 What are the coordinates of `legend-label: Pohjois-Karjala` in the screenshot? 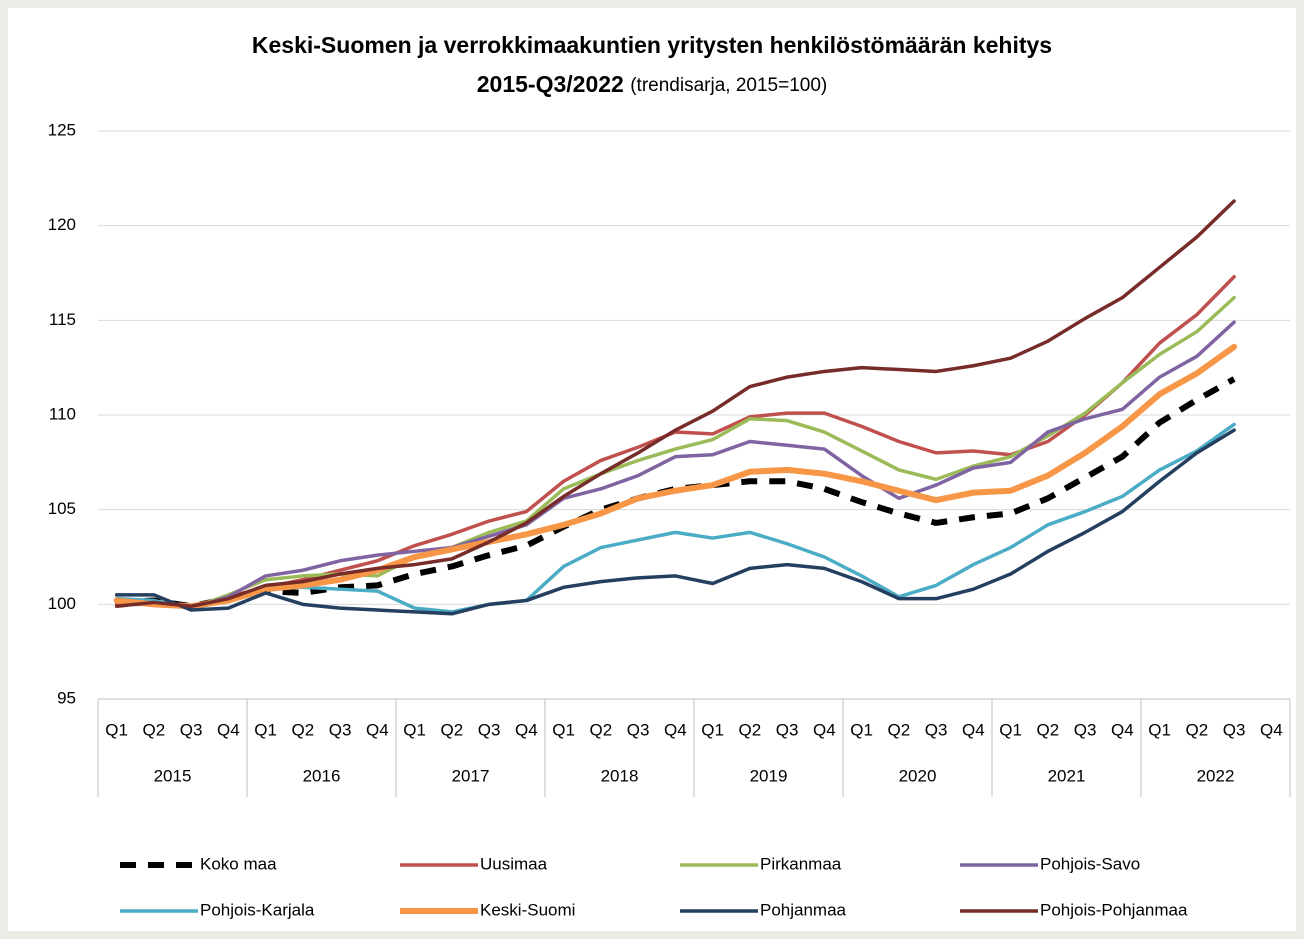 It's located at (257, 909).